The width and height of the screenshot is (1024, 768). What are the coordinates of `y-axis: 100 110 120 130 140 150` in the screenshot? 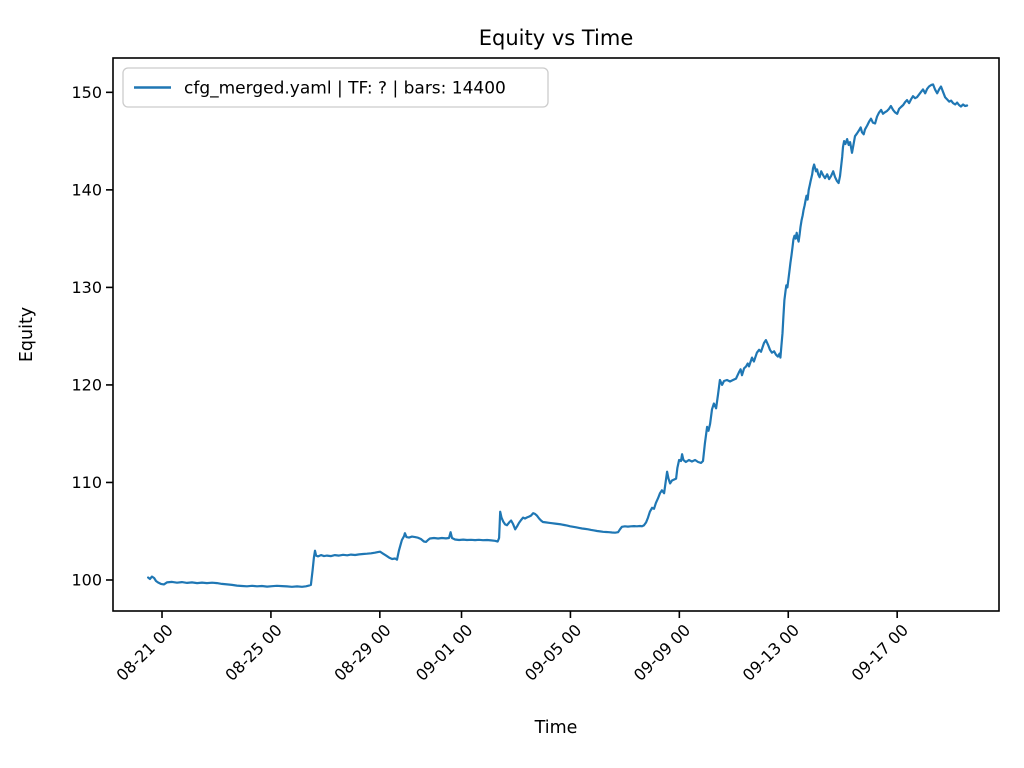 It's located at (92, 336).